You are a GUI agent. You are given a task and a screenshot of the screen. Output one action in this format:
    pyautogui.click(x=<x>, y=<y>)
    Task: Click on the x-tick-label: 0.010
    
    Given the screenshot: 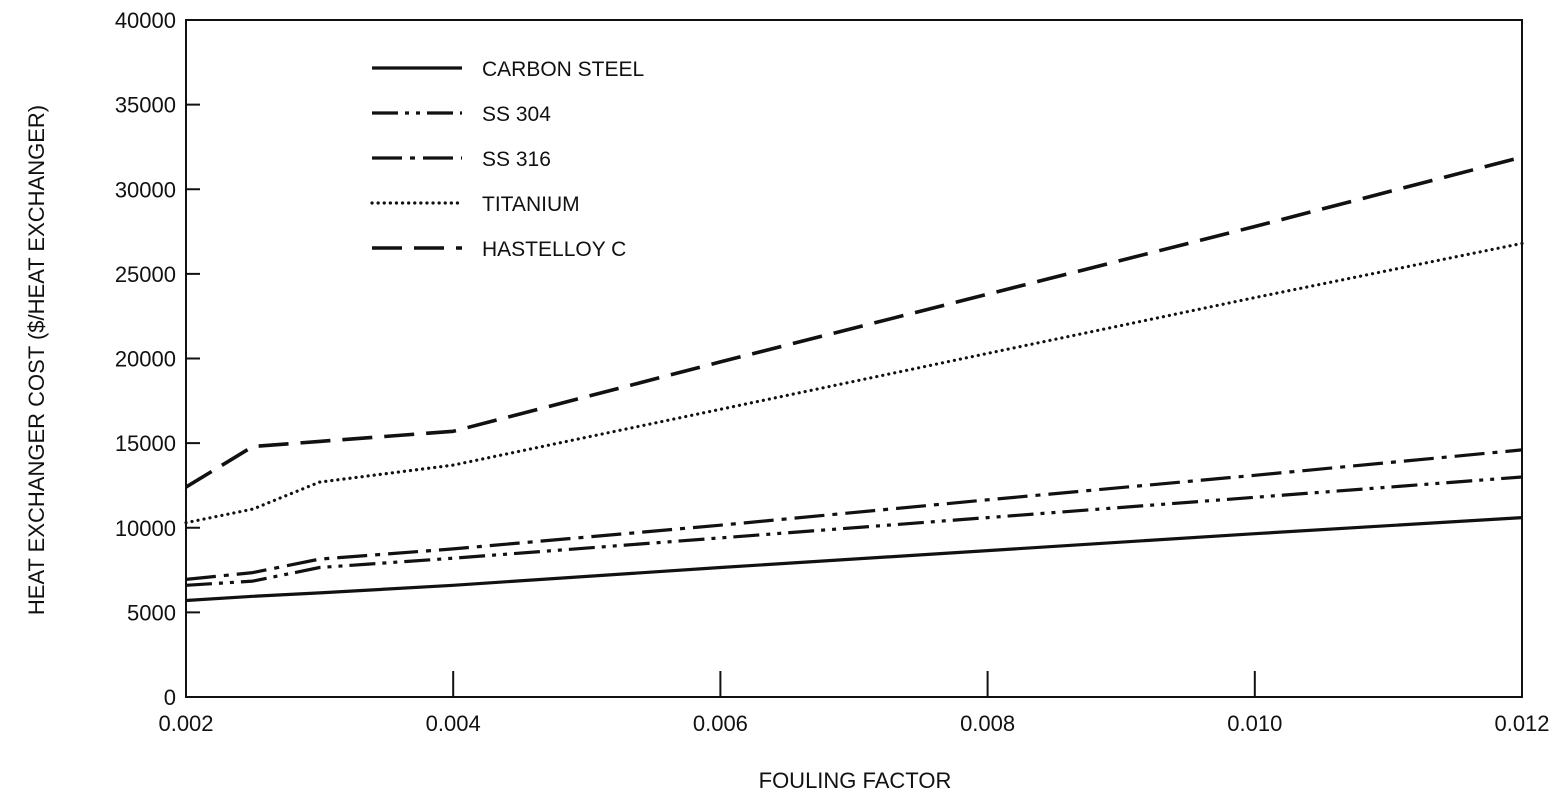 What is the action you would take?
    pyautogui.click(x=1254, y=723)
    